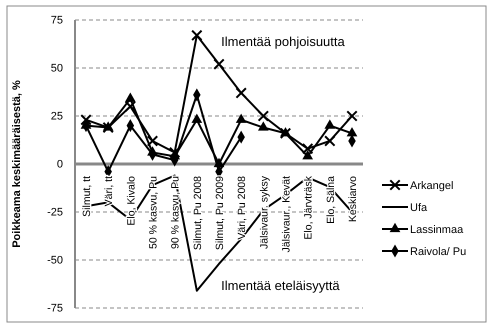 Image resolution: width=493 pixels, height=330 pixels. I want to click on y-tick-label: -50, so click(55, 260).